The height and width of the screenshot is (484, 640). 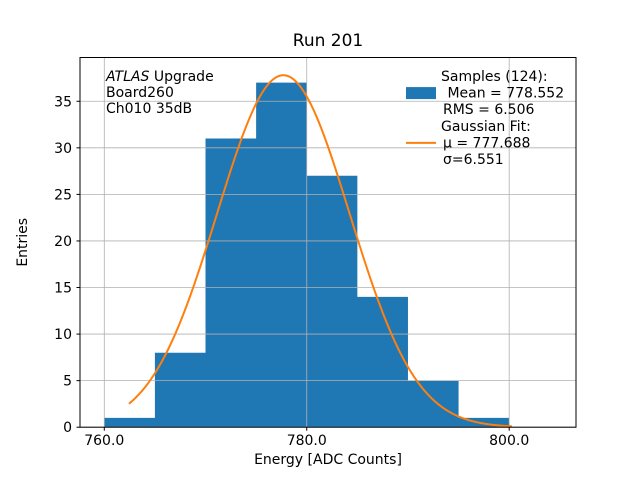 What do you see at coordinates (486, 127) in the screenshot?
I see `legend-header-label: Gaussian Fit:` at bounding box center [486, 127].